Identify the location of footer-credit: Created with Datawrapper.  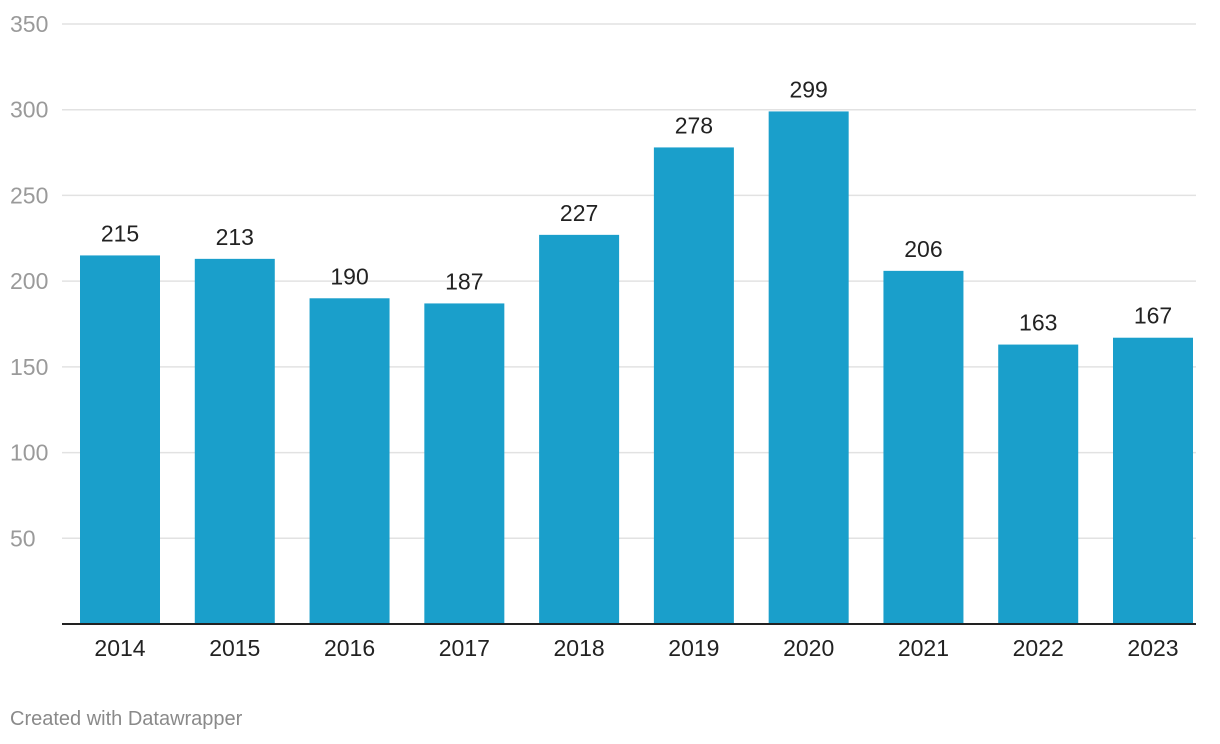
(126, 719).